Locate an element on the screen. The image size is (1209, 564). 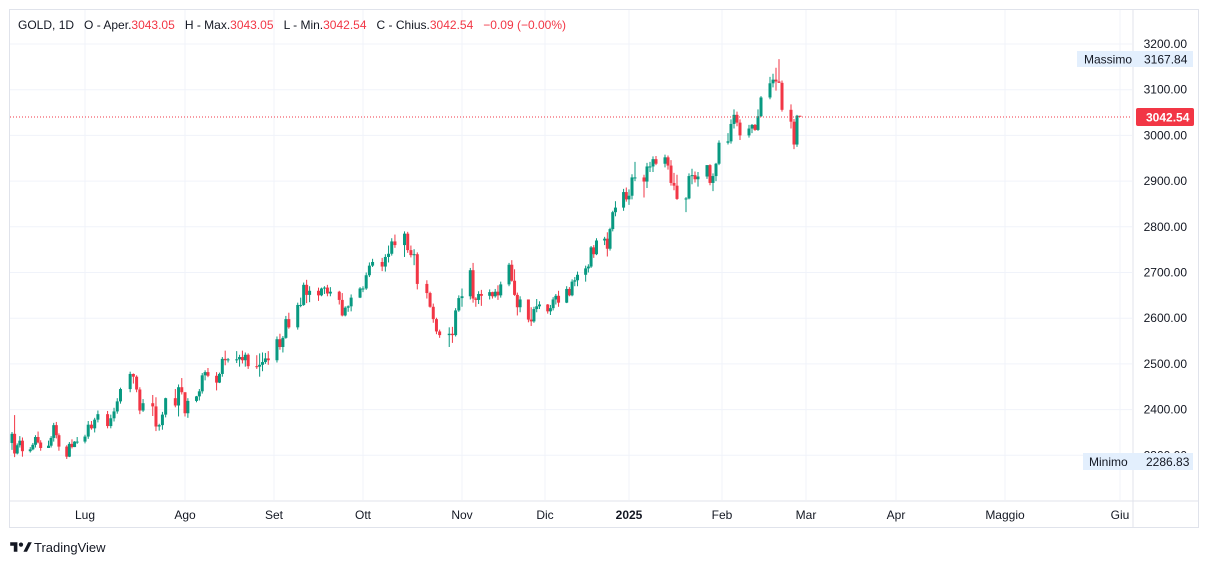
x-tick-label: Giu is located at coordinates (1120, 515).